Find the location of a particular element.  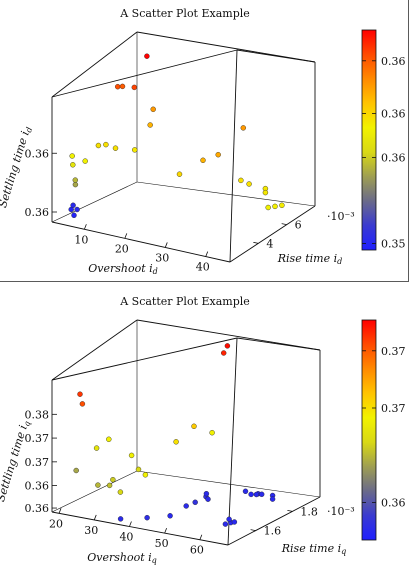

y-multiplier: ·10⁻³ is located at coordinates (341, 511).